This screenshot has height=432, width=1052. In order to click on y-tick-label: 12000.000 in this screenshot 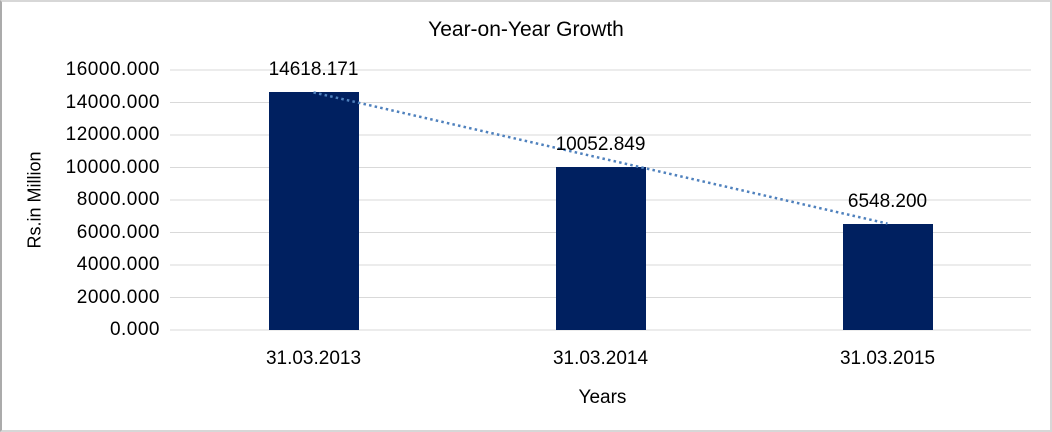, I will do `click(112, 134)`.